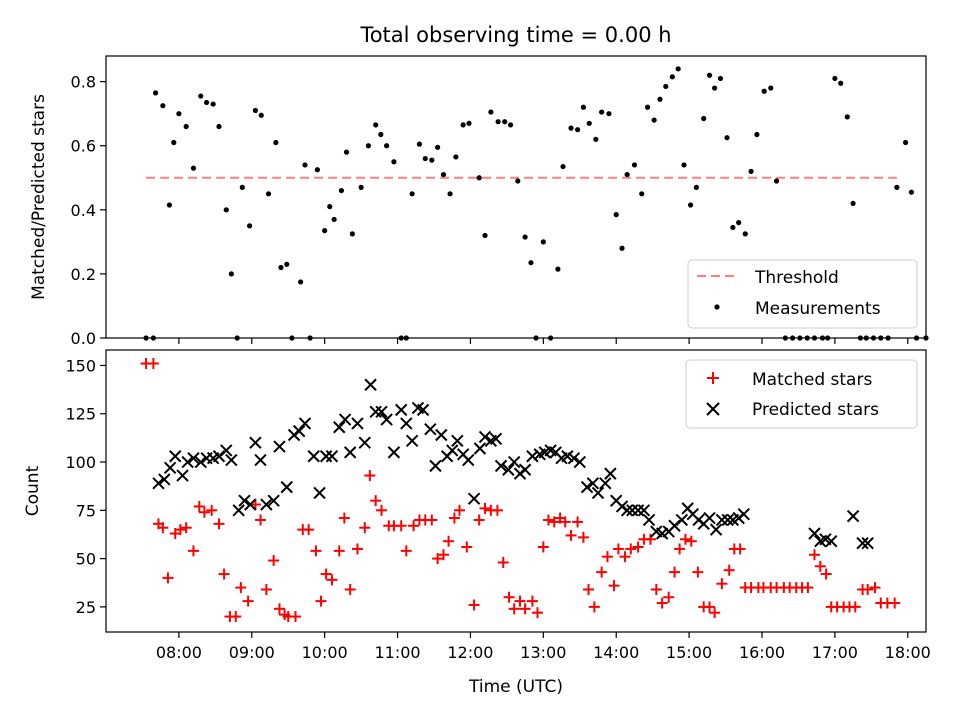  What do you see at coordinates (802, 294) in the screenshot?
I see `ratio-legend: Threshold Measurements` at bounding box center [802, 294].